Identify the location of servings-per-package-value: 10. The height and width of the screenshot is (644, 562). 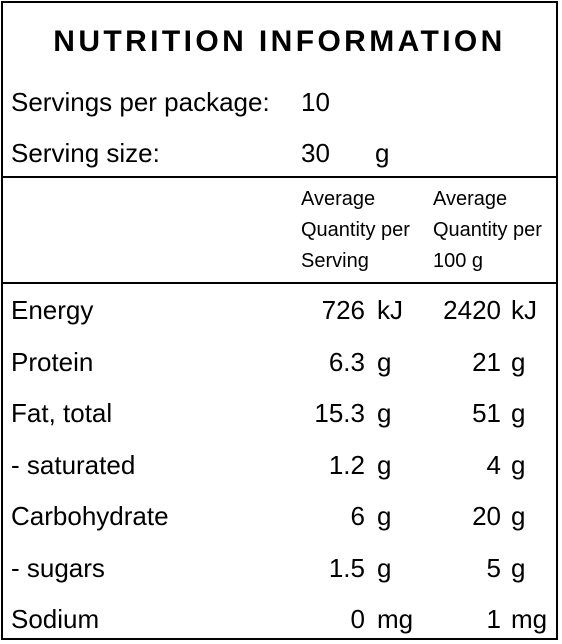
(315, 102).